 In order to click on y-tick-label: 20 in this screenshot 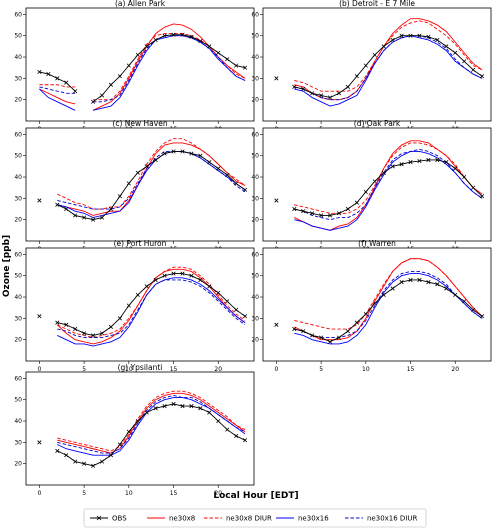, I will do `click(18, 340)`.